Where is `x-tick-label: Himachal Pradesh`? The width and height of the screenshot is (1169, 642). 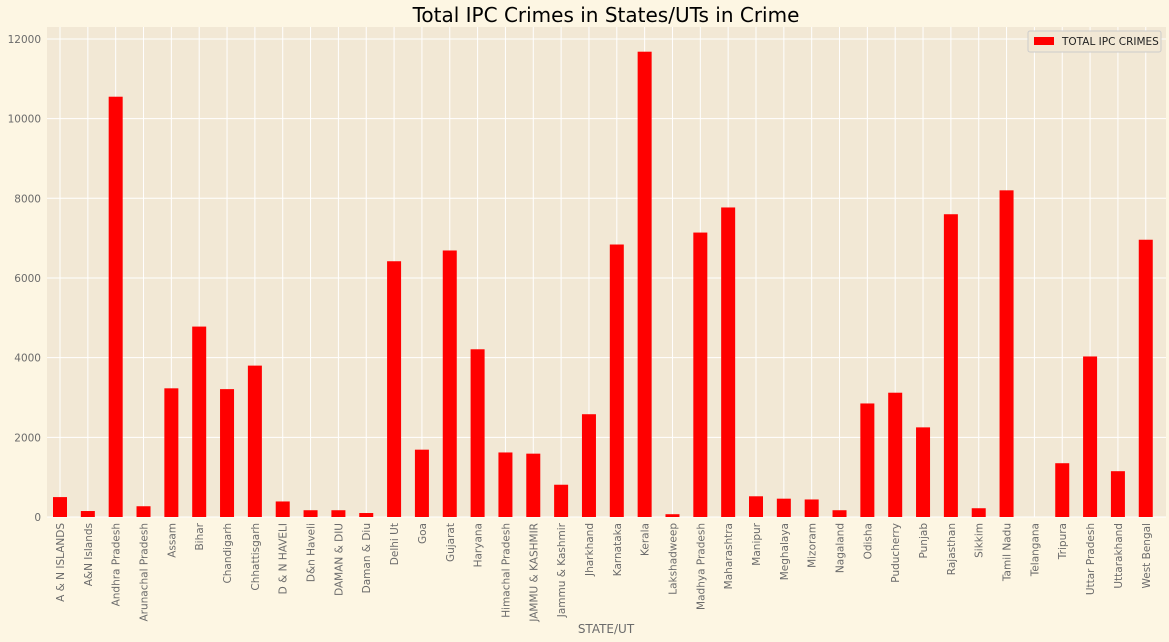 x-tick-label: Himachal Pradesh is located at coordinates (506, 570).